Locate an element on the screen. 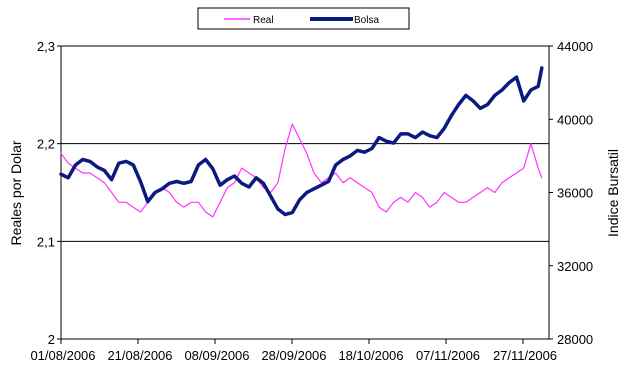 This screenshot has width=621, height=370. legend-label-real: Real is located at coordinates (263, 20).